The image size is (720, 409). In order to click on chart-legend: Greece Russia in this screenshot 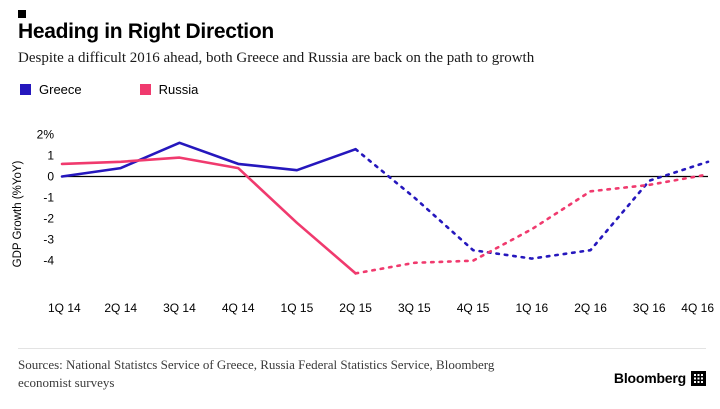, I will do `click(109, 89)`.